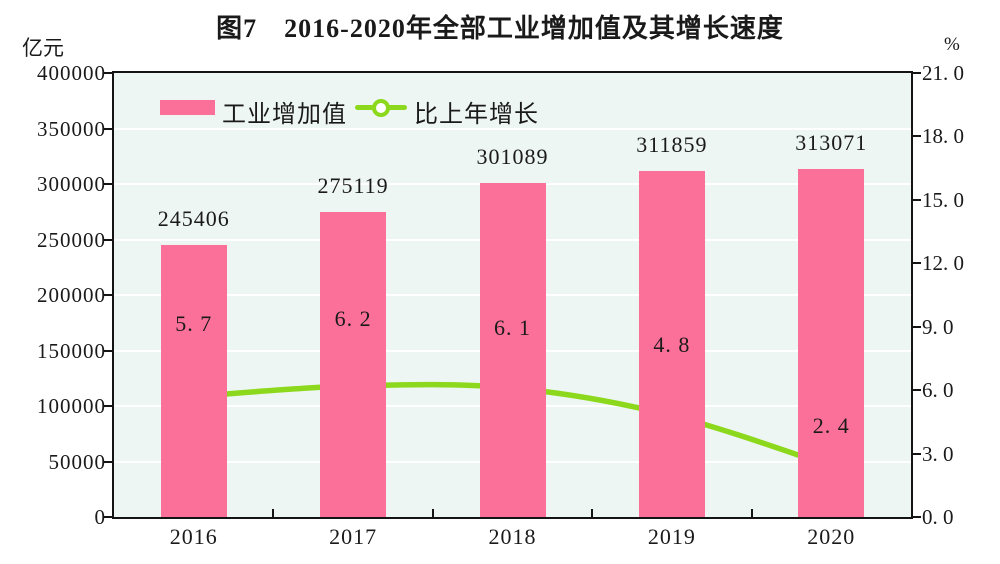  What do you see at coordinates (353, 318) in the screenshot?
I see `growth-value-label: 6. 2` at bounding box center [353, 318].